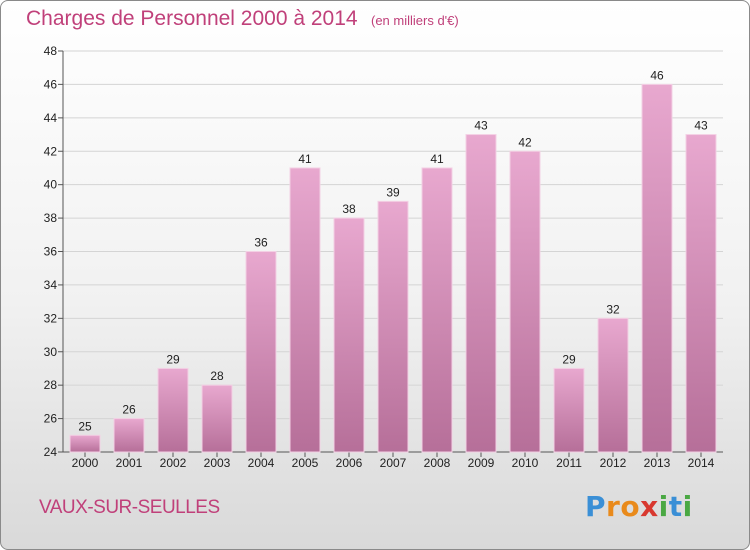 This screenshot has width=750, height=550. I want to click on bar-2008, so click(437, 310).